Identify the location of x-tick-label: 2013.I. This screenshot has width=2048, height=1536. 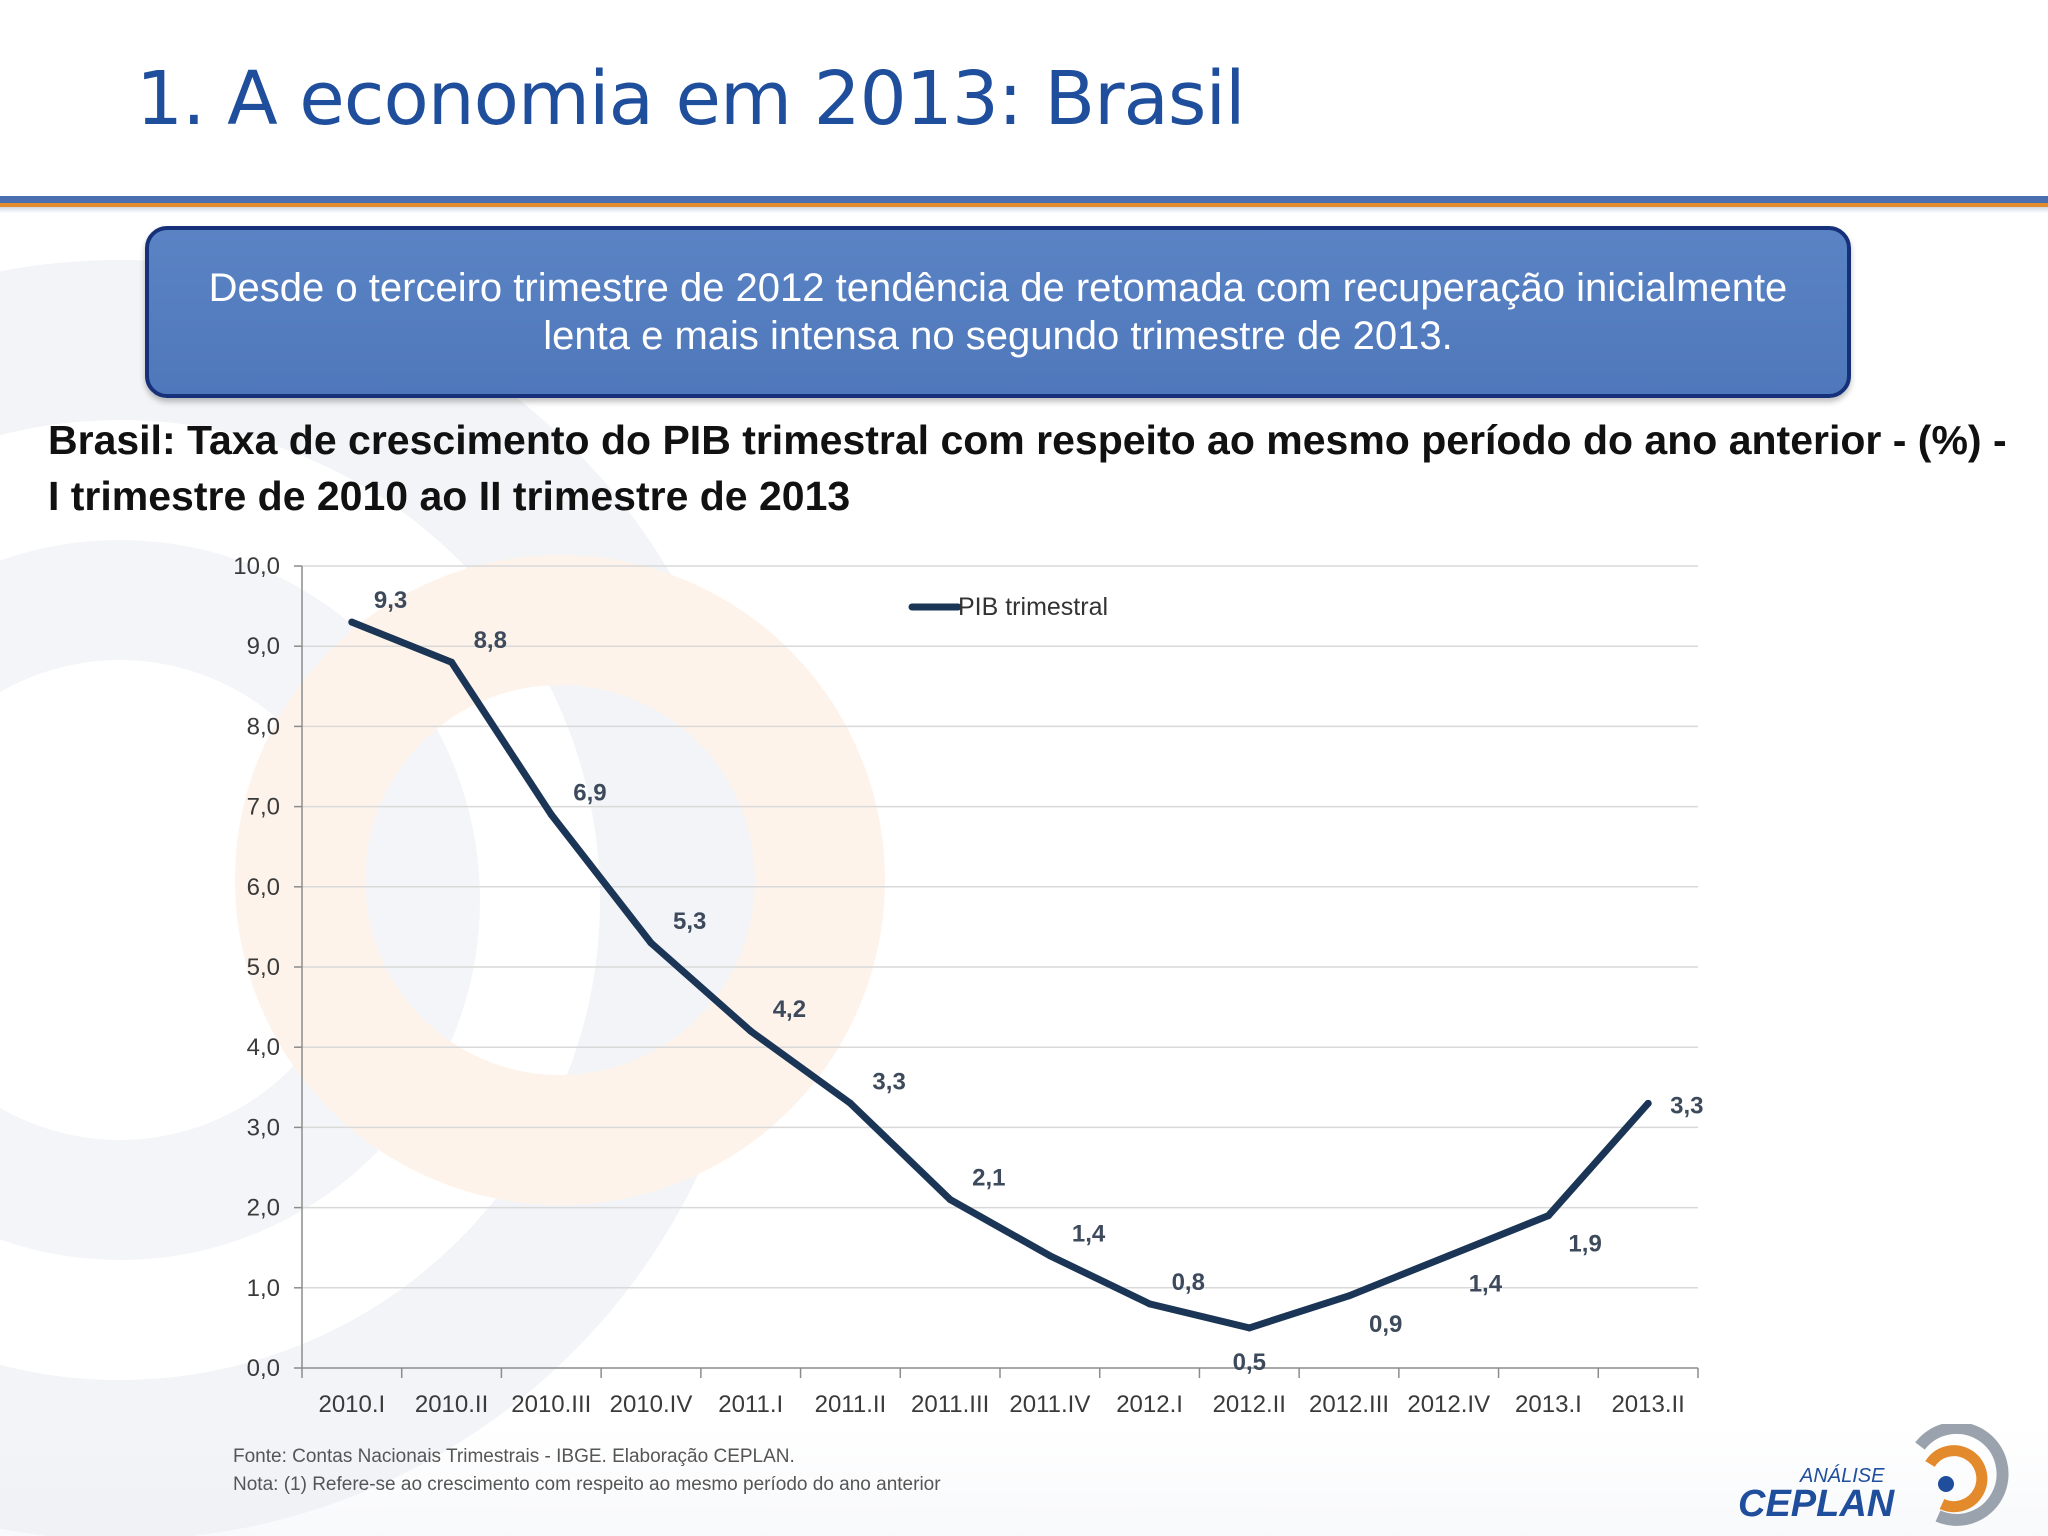
(1548, 1404).